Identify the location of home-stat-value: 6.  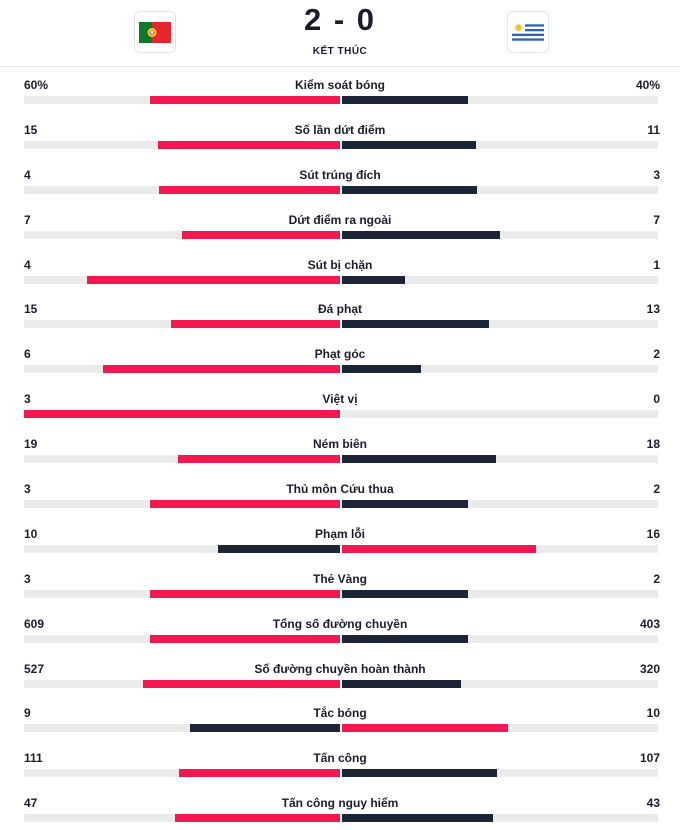
(27, 354).